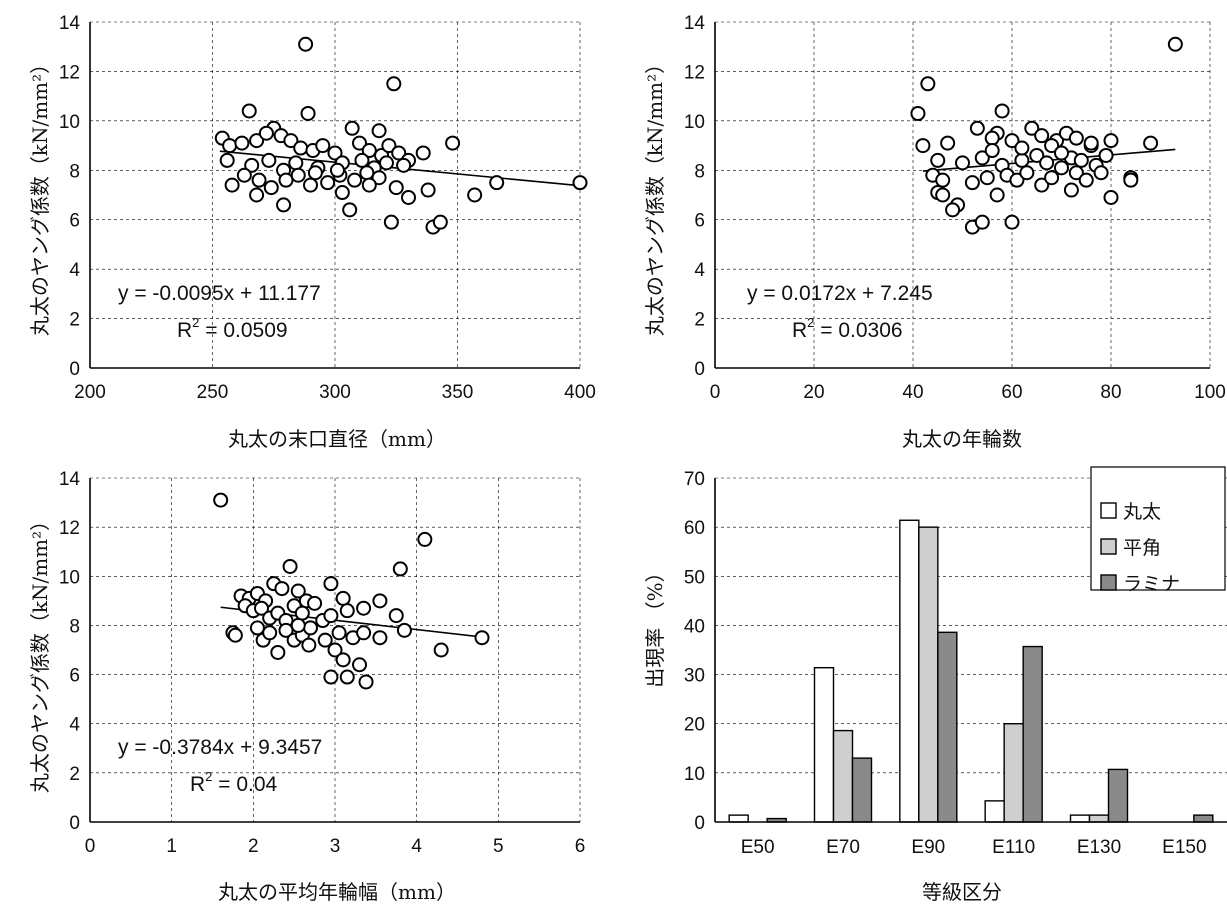 Image resolution: width=1227 pixels, height=906 pixels. What do you see at coordinates (1108, 510) in the screenshot?
I see `legend-swatch-log` at bounding box center [1108, 510].